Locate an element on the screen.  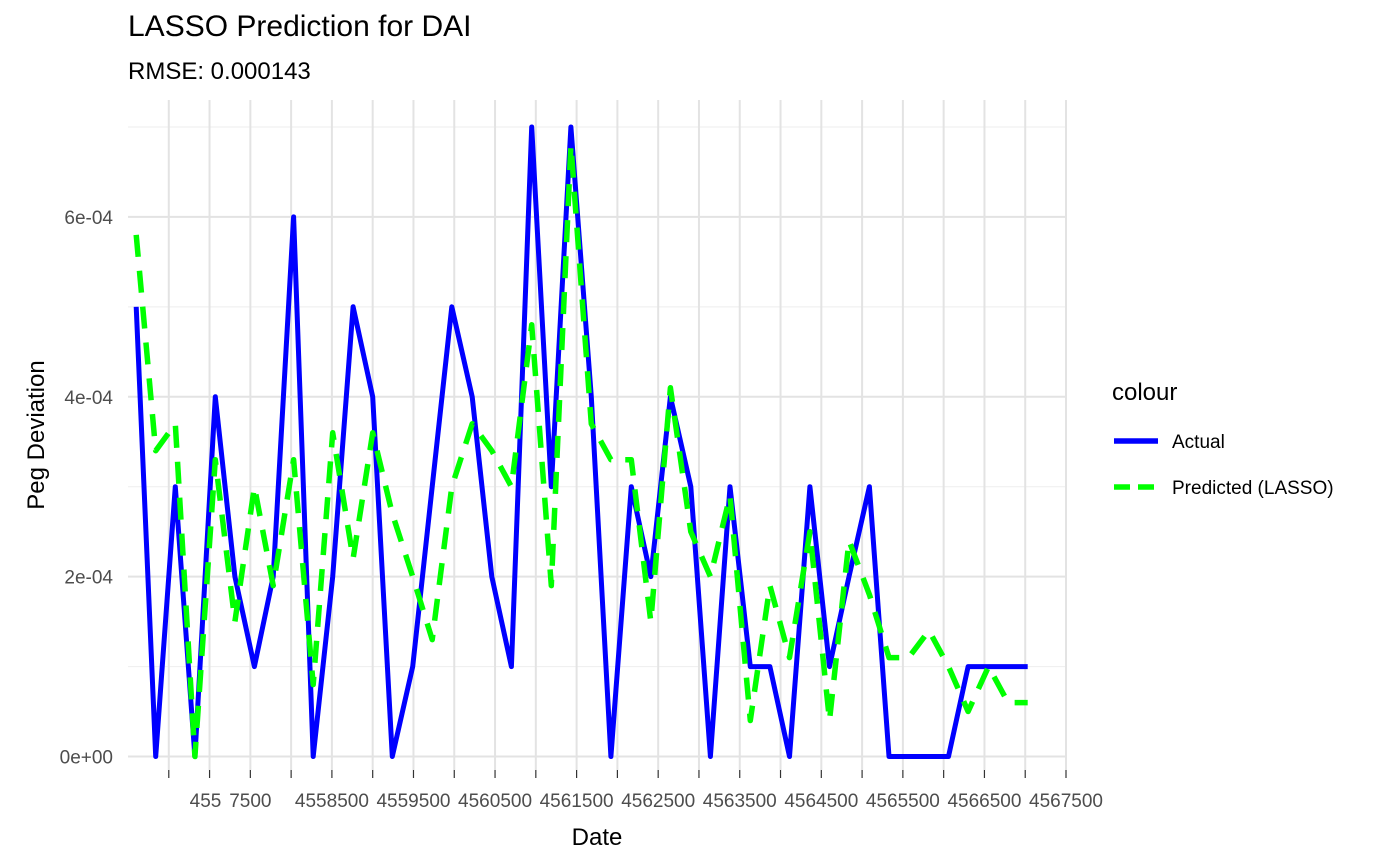
x-tick-label: 4560500 is located at coordinates (495, 801).